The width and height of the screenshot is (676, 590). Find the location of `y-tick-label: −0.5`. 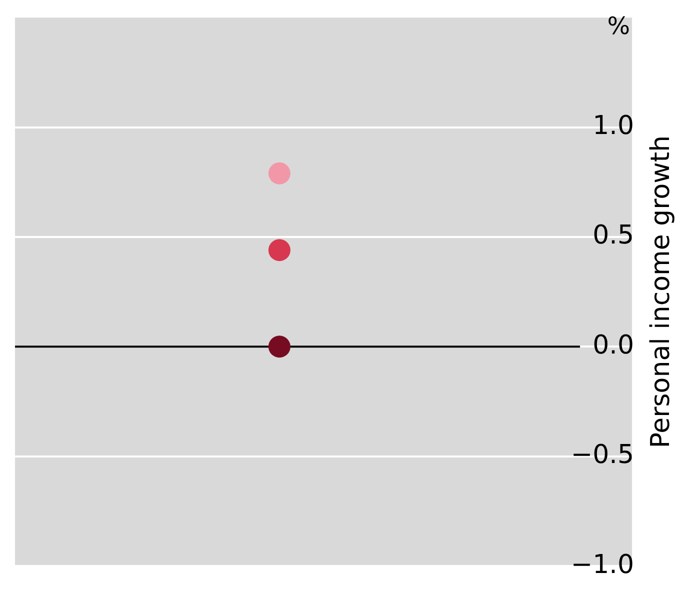

y-tick-label: −0.5 is located at coordinates (602, 455).